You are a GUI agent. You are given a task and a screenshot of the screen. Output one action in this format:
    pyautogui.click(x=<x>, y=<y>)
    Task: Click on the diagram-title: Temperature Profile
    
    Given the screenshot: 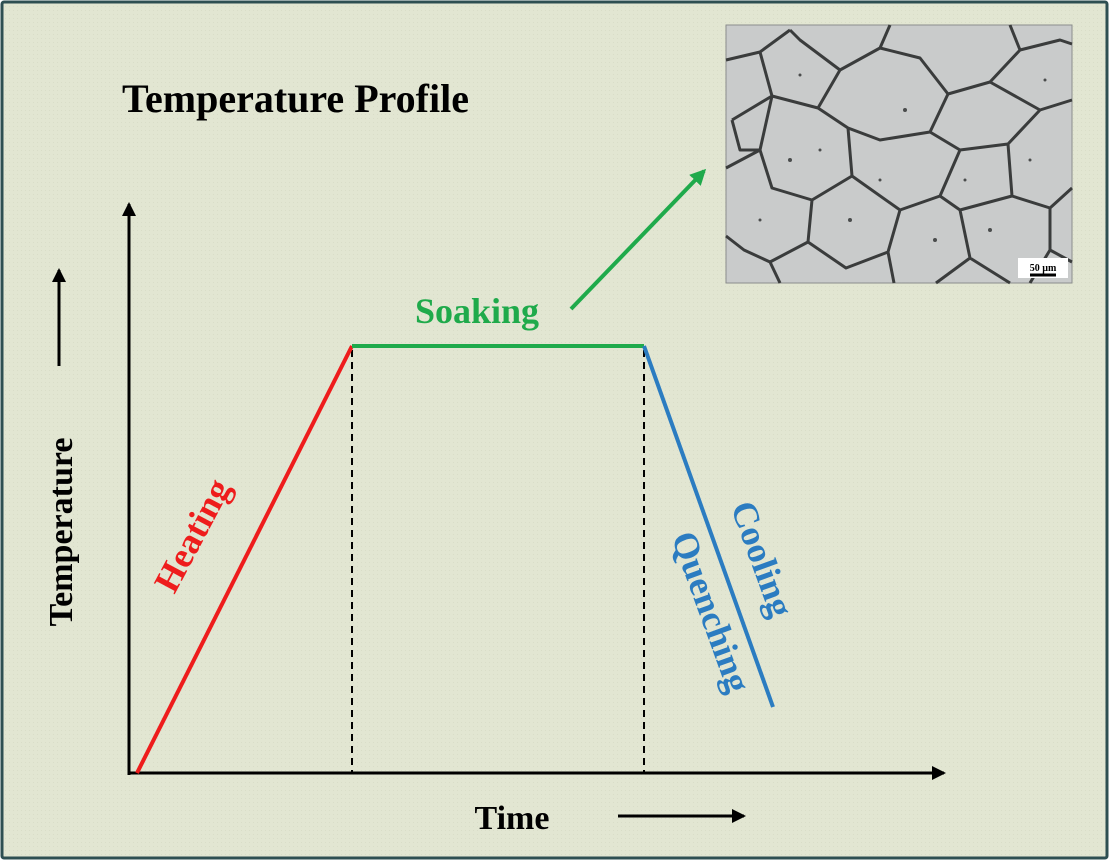 What is the action you would take?
    pyautogui.click(x=295, y=98)
    